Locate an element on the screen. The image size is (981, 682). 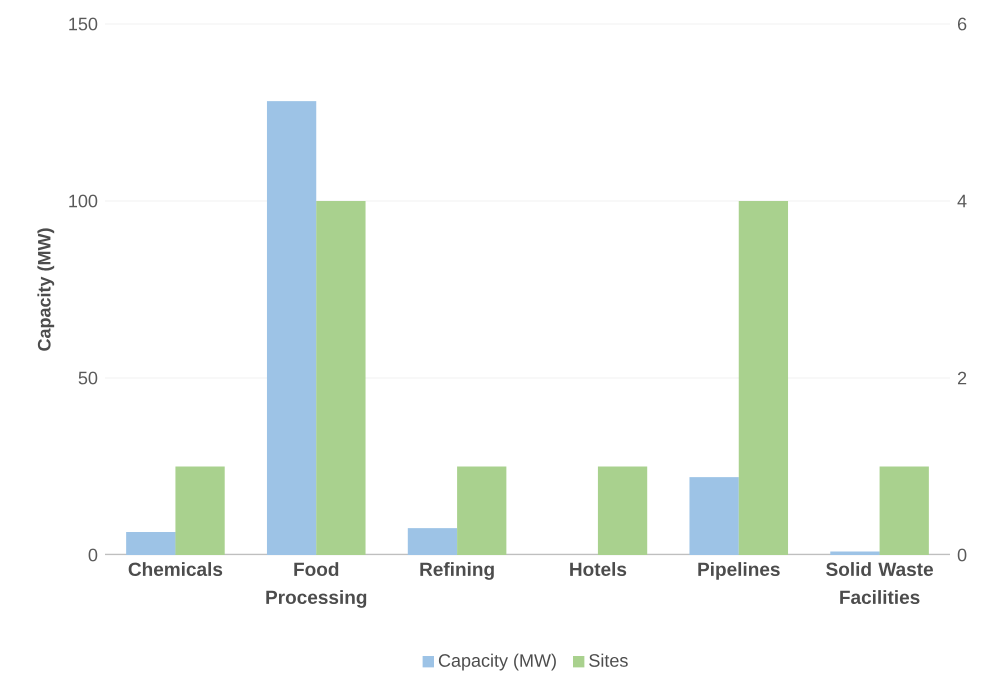
x-tick-label: Chemicals is located at coordinates (175, 569).